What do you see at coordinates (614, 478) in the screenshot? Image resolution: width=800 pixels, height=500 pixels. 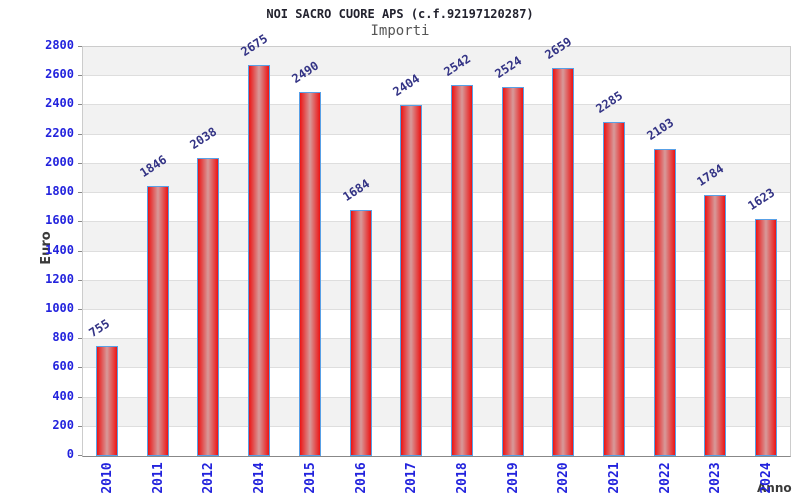 I see `x-tick-label: 2021` at bounding box center [614, 478].